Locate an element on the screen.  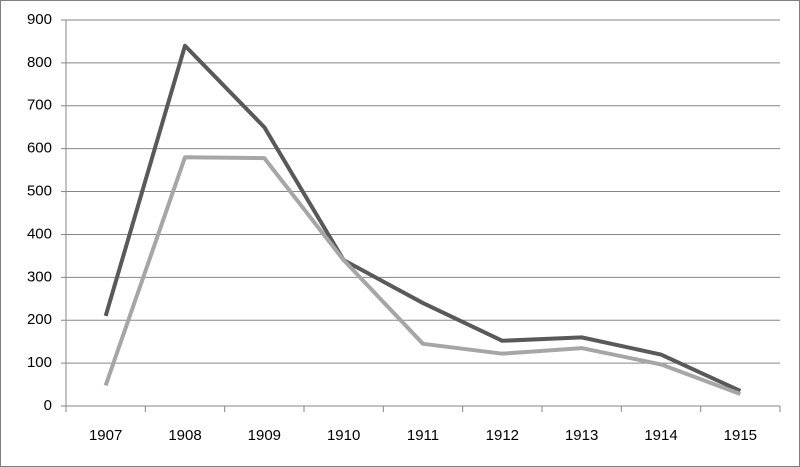
x-tick-label: 1911 is located at coordinates (423, 435).